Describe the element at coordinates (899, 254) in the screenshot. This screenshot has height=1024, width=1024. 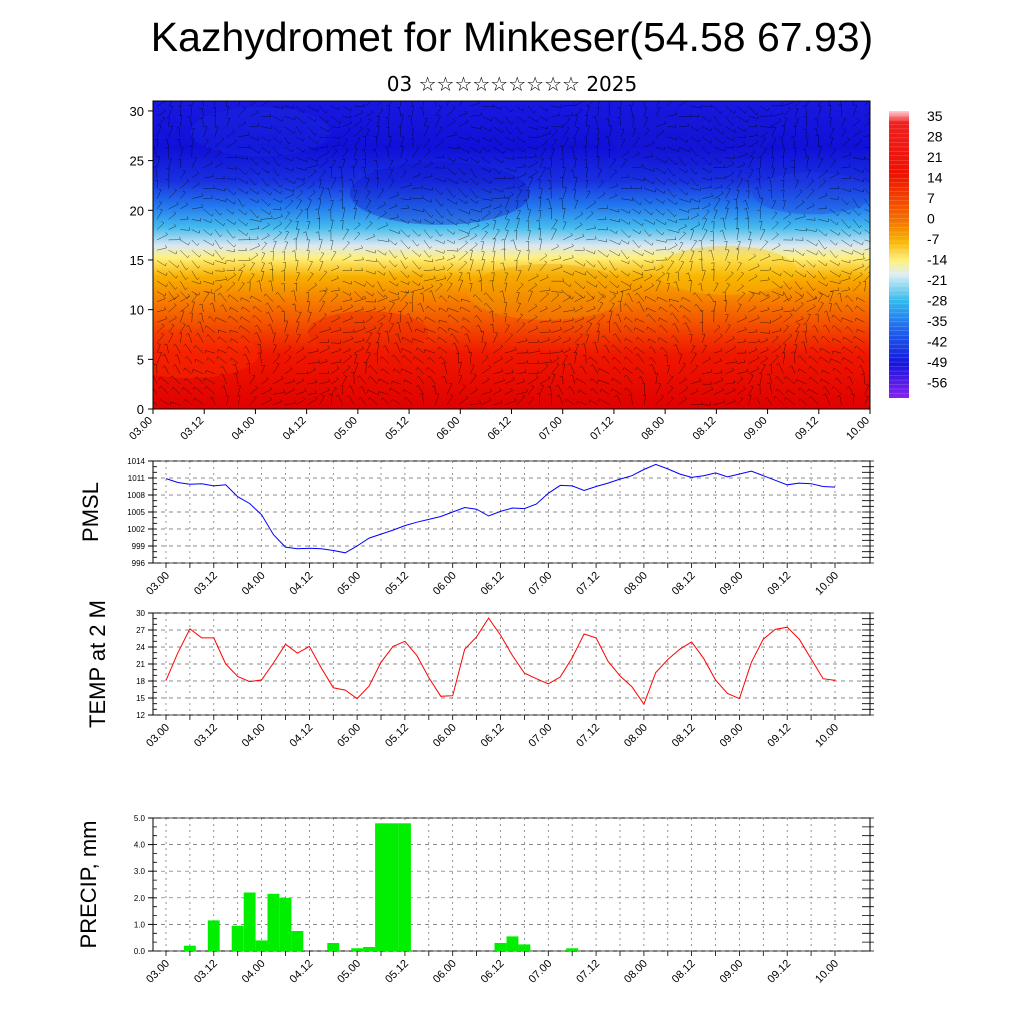
I see `colorbar-scale` at that location.